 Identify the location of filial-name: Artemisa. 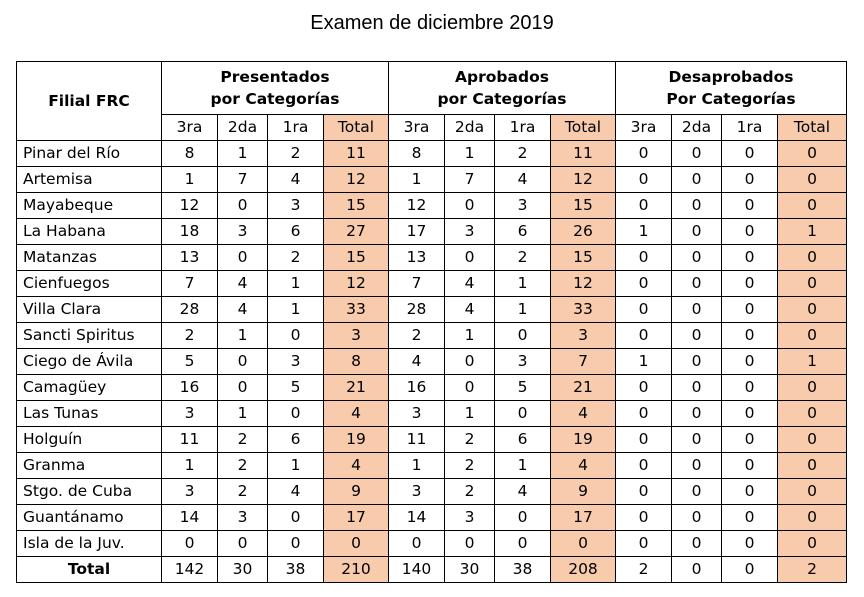
(89, 179).